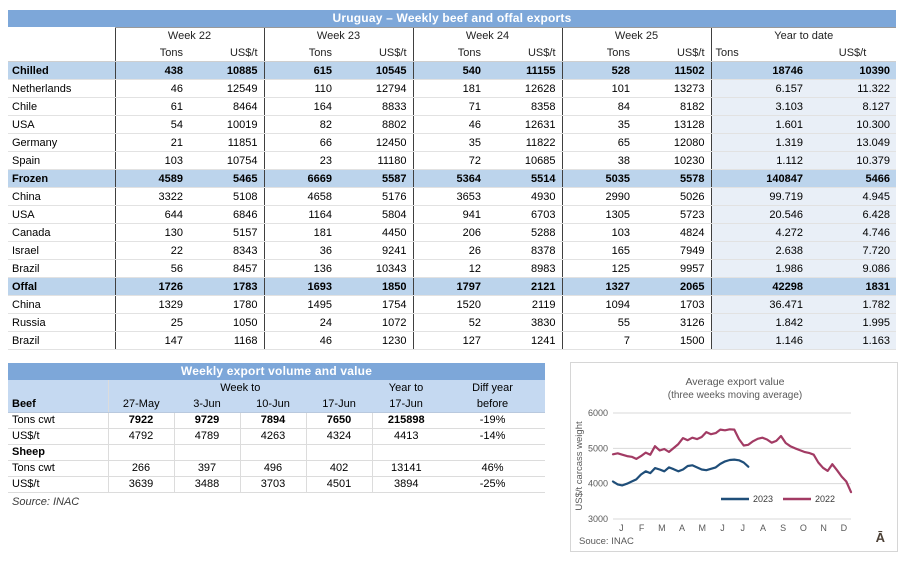  I want to click on cell: 1850, so click(375, 286).